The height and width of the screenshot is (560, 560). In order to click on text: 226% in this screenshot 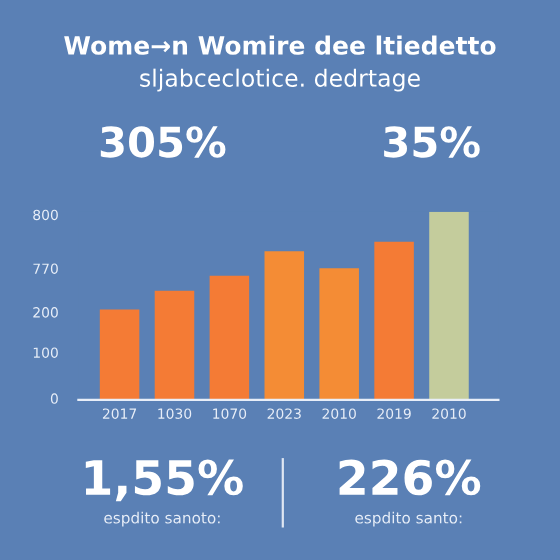, I will do `click(410, 477)`.